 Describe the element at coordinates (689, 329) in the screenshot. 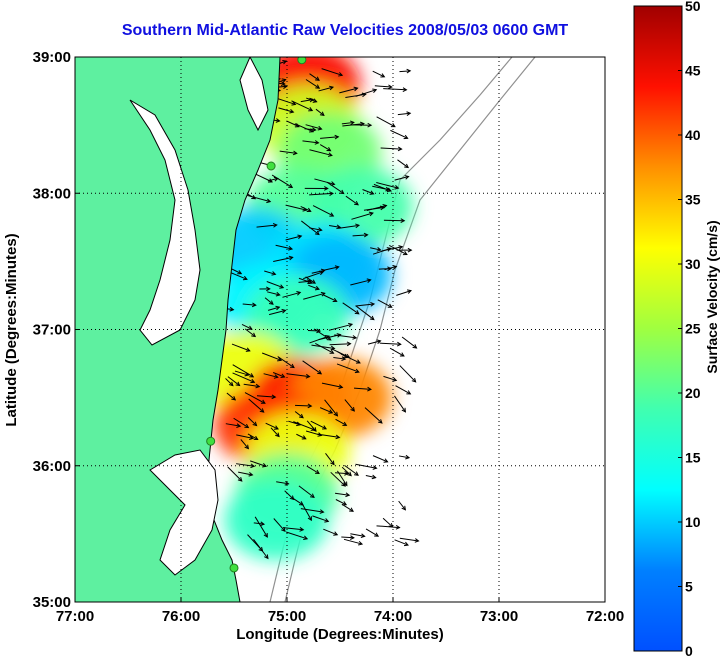

I see `colorbar-ticks: 0 5 10 15 20 25 30 35 40 45 50` at that location.